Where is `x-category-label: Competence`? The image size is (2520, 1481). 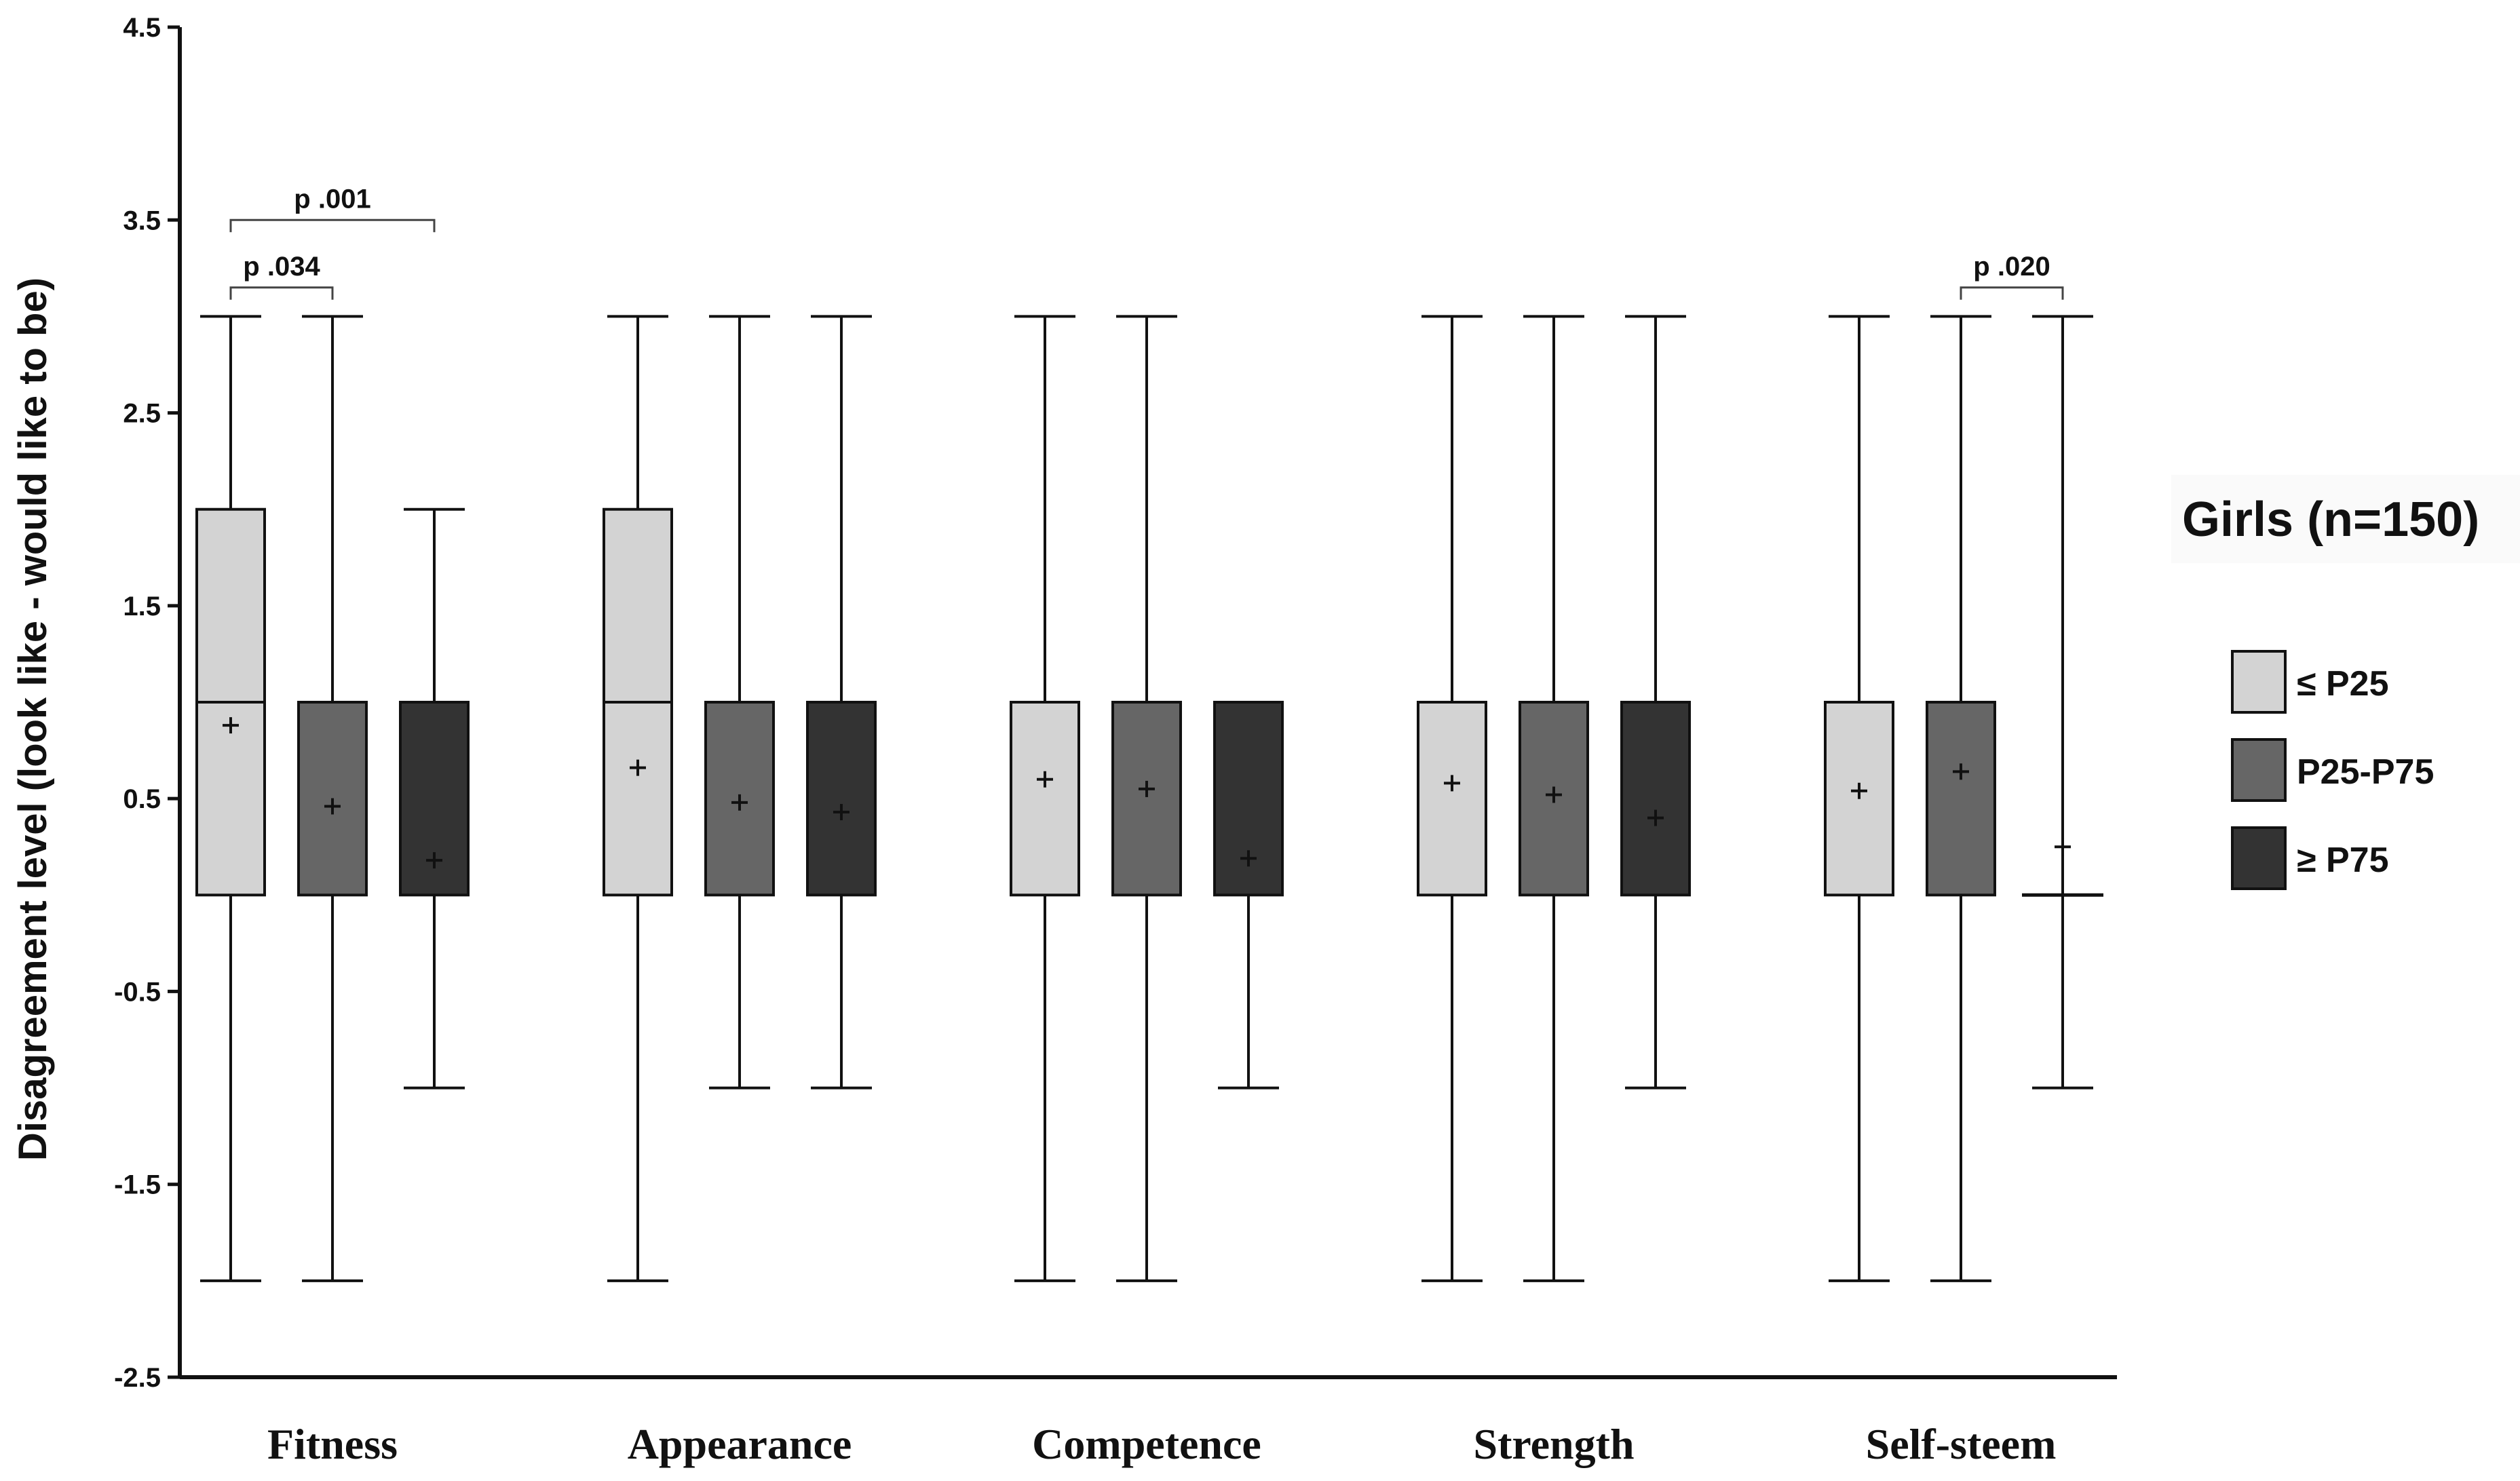 x-category-label: Competence is located at coordinates (1146, 1444).